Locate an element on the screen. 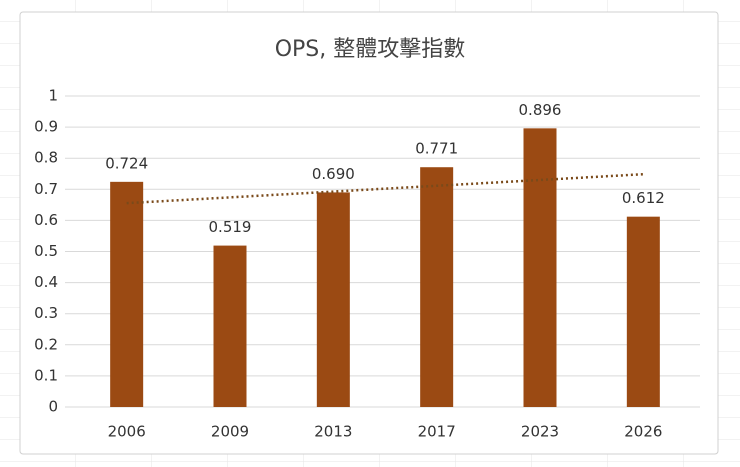 Image resolution: width=740 pixels, height=467 pixels. y-tick-label: 0.8 is located at coordinates (46, 158).